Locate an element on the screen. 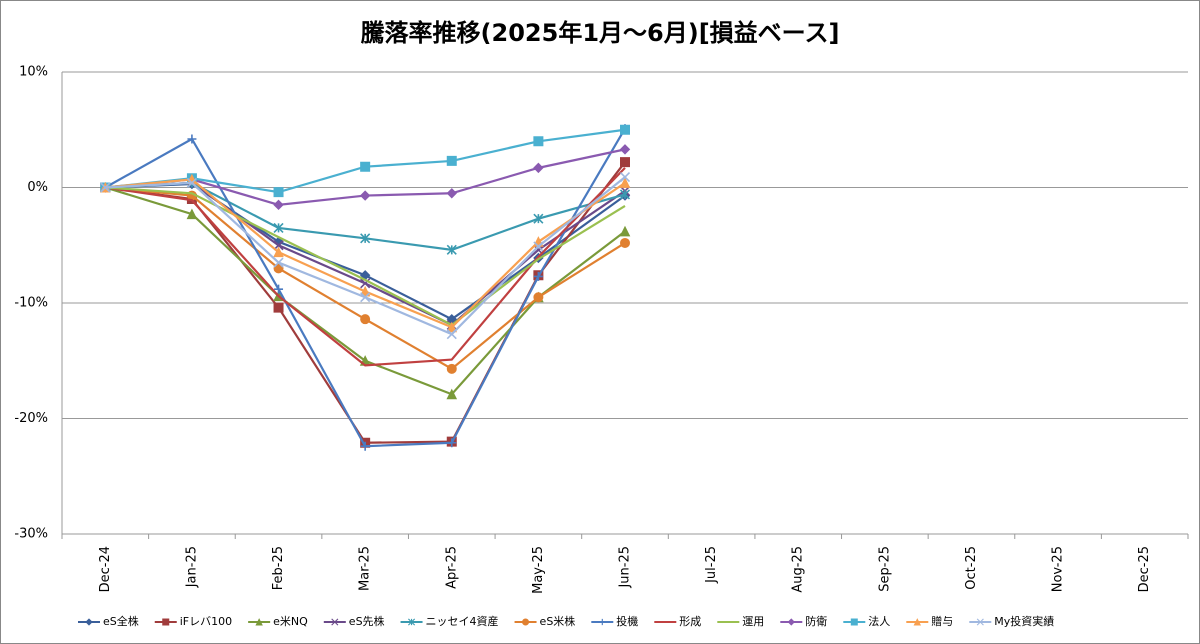  x-tick-label: Dec-24 is located at coordinates (105, 569).